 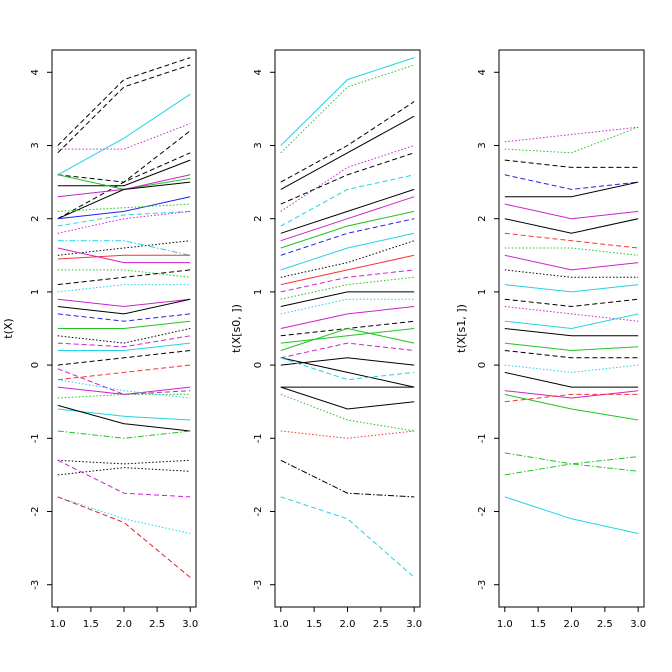 What do you see at coordinates (461, 328) in the screenshot?
I see `y-axis-title: t(X[s1, ])` at bounding box center [461, 328].